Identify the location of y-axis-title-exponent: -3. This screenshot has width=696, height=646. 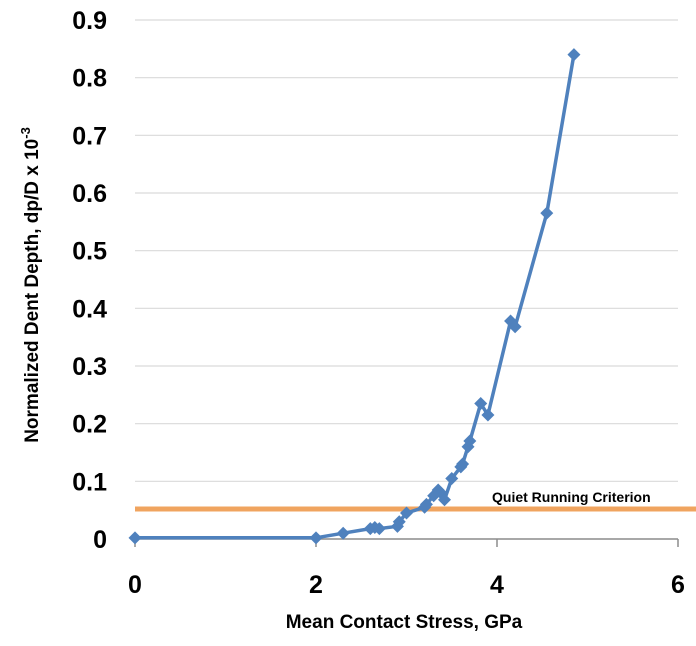
(25, 133).